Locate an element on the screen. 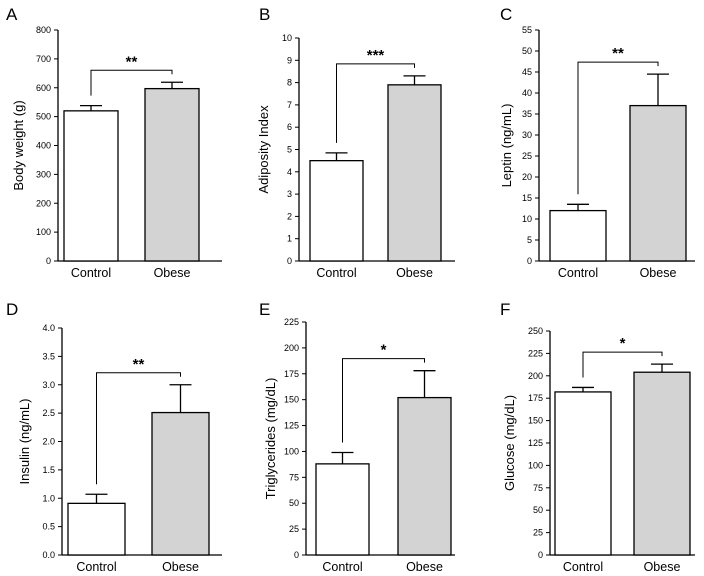 This screenshot has height=576, width=704. y-tick-label: 1.5 is located at coordinates (48, 470).